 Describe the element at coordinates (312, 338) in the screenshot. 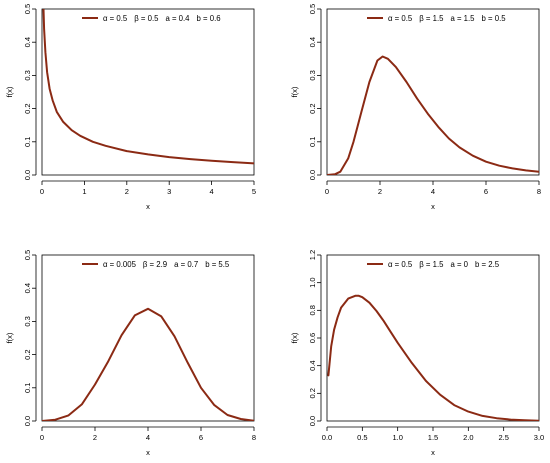

I see `y-tick-label: 0.6` at that location.